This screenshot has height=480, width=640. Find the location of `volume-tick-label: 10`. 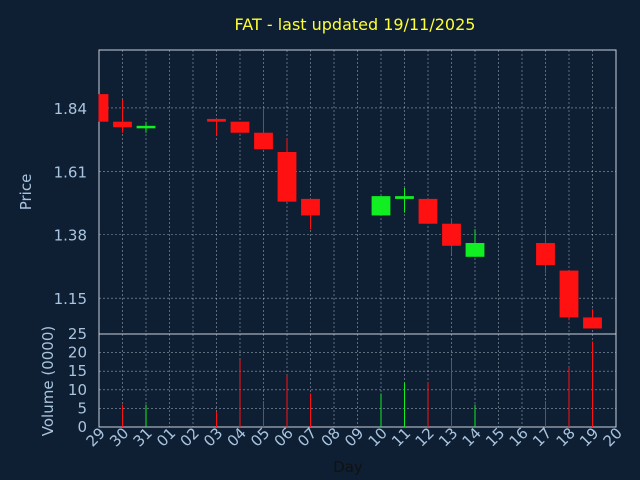

volume-tick-label: 10 is located at coordinates (77, 390).